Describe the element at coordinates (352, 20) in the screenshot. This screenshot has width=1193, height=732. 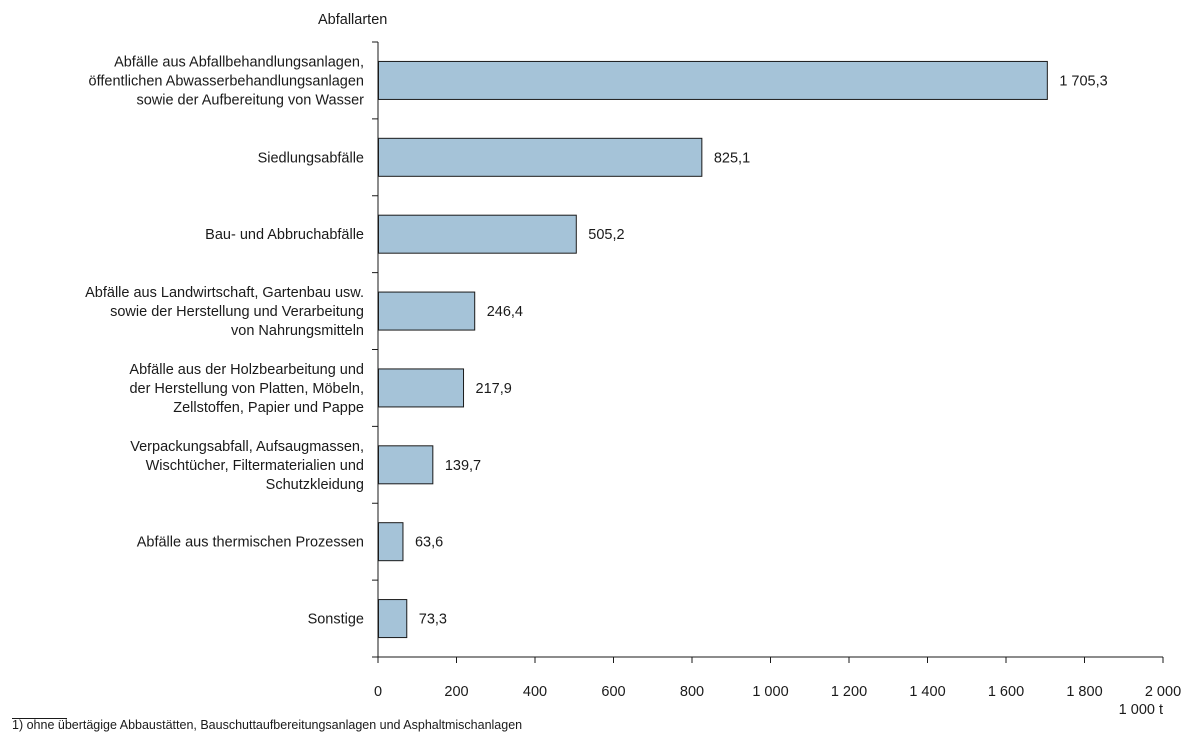
I see `y-axis-title: Abfallarten` at that location.